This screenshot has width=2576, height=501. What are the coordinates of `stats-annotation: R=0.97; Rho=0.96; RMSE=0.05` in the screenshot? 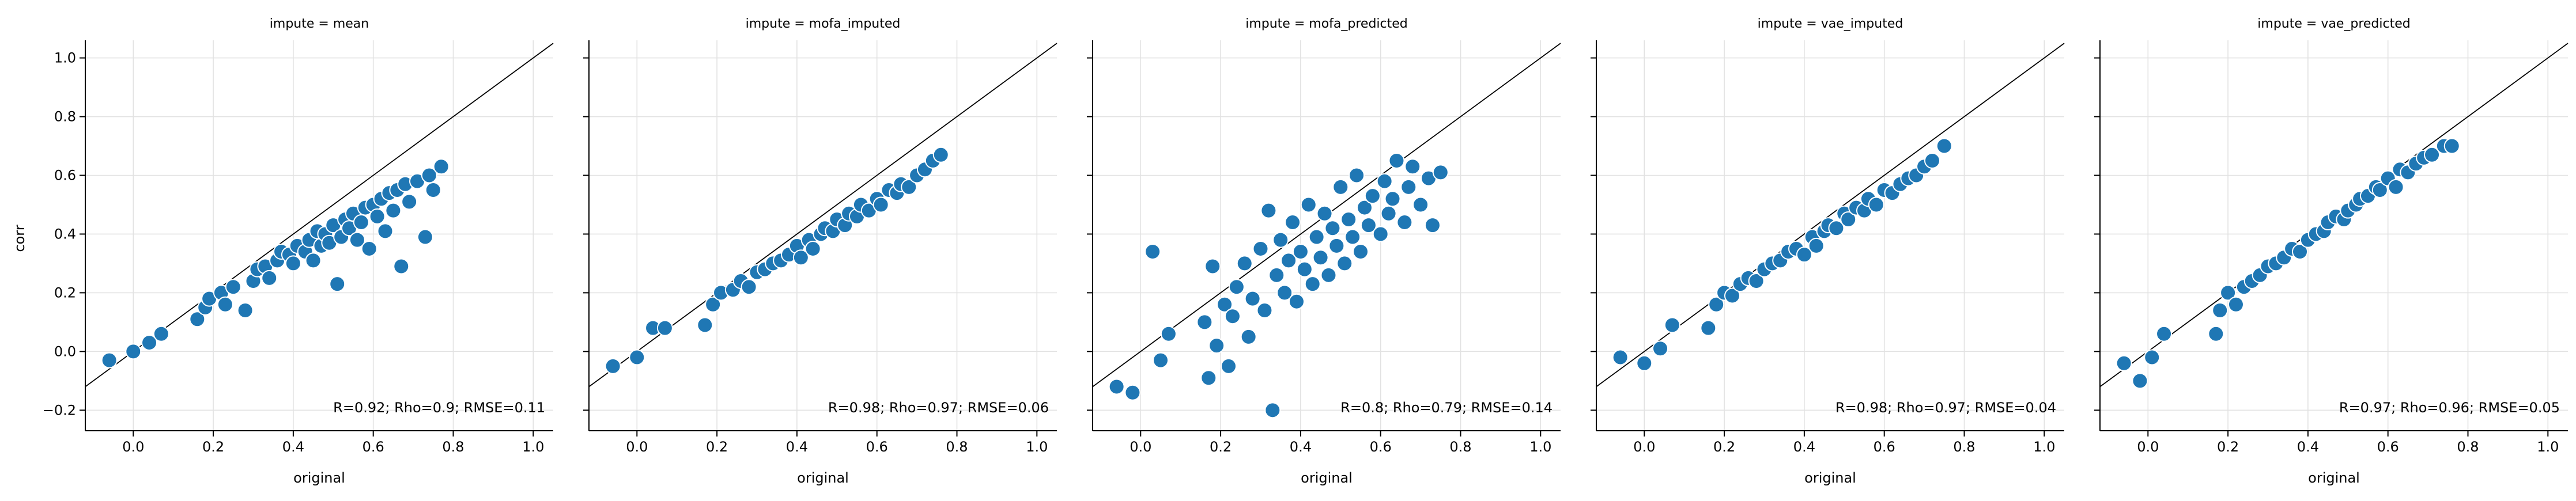 It's located at (2449, 408).